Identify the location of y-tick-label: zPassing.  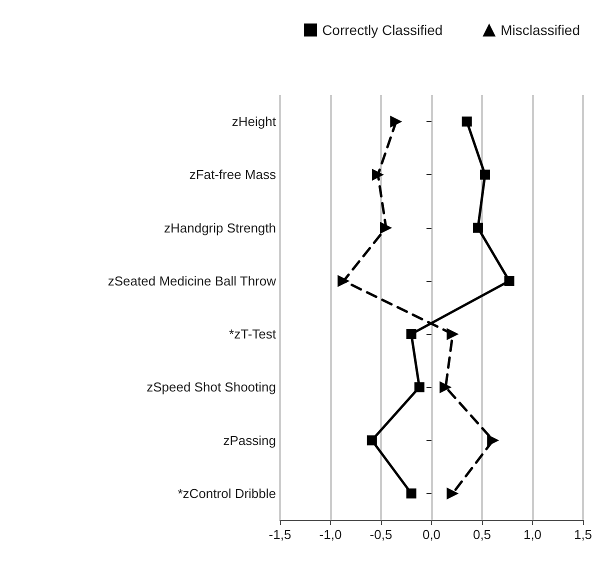
(249, 440).